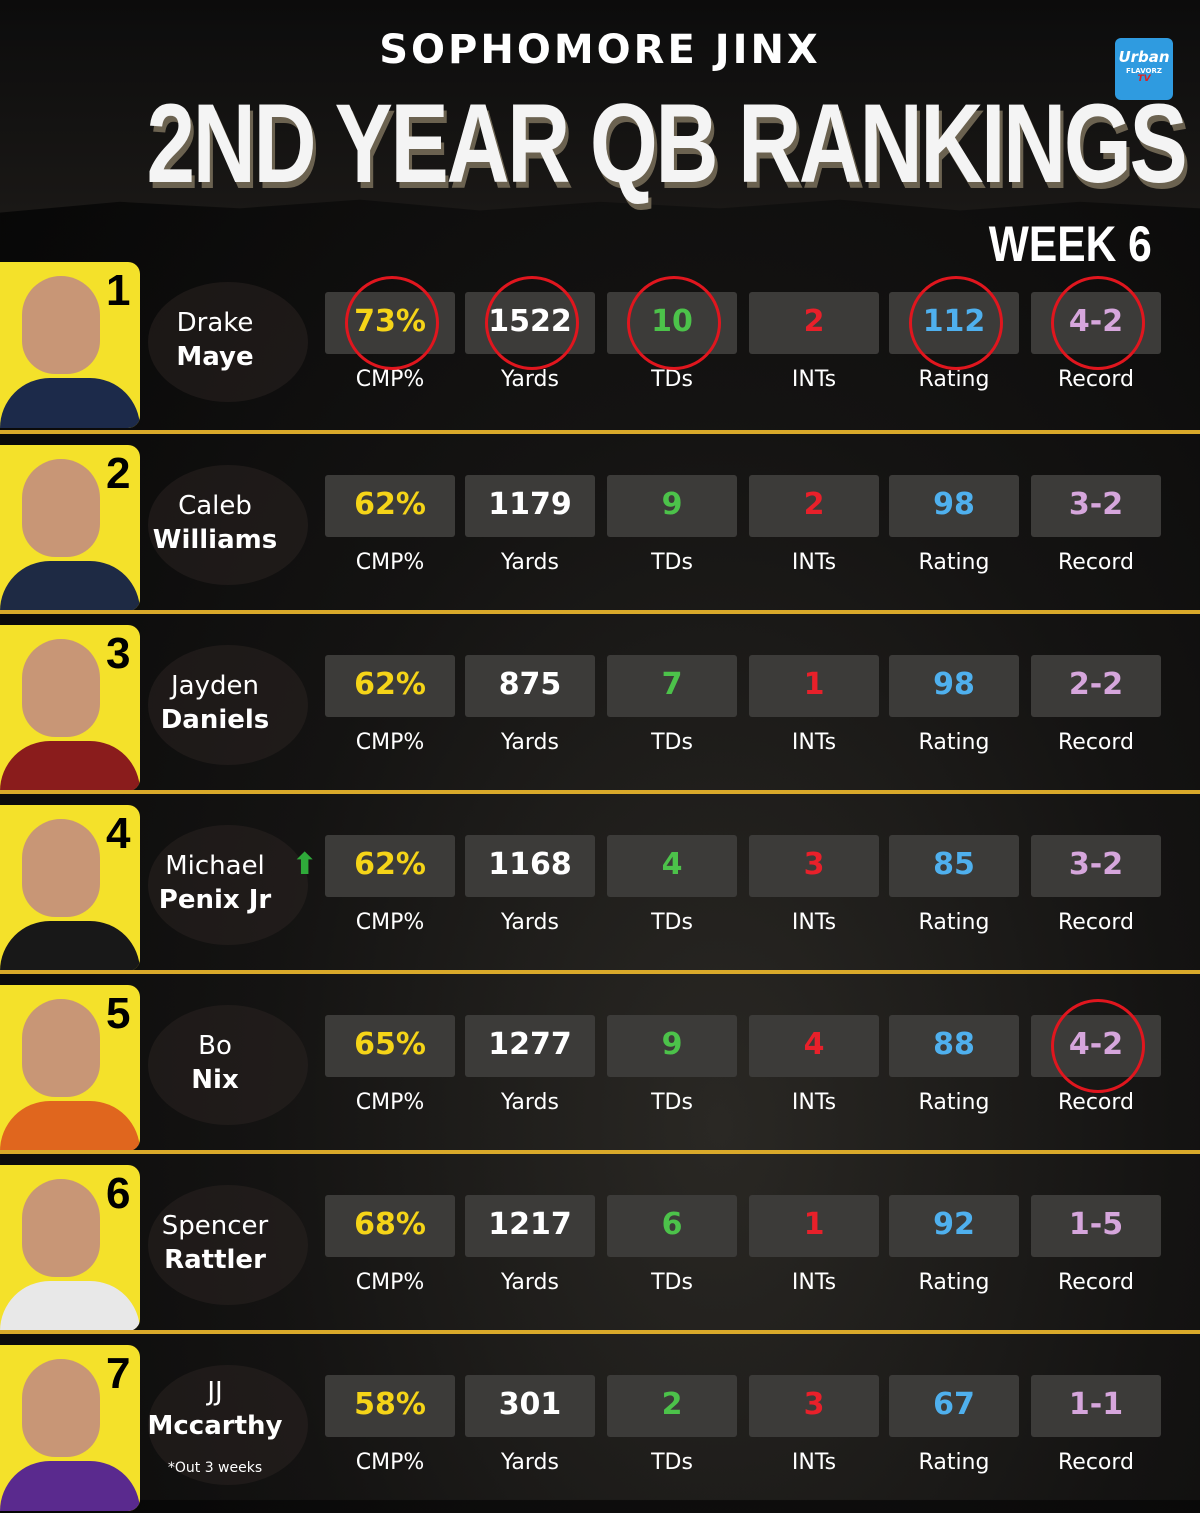 Image resolution: width=1200 pixels, height=1513 pixels. I want to click on stat-yards: 1179 Yards, so click(530, 528).